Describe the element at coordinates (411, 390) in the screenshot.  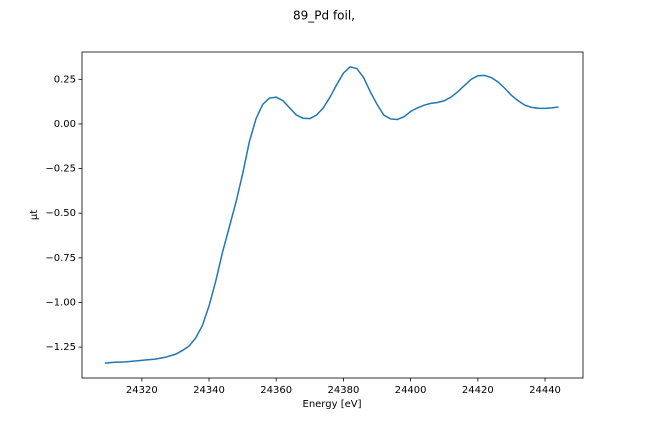
I see `x-tick-label: 24400` at that location.